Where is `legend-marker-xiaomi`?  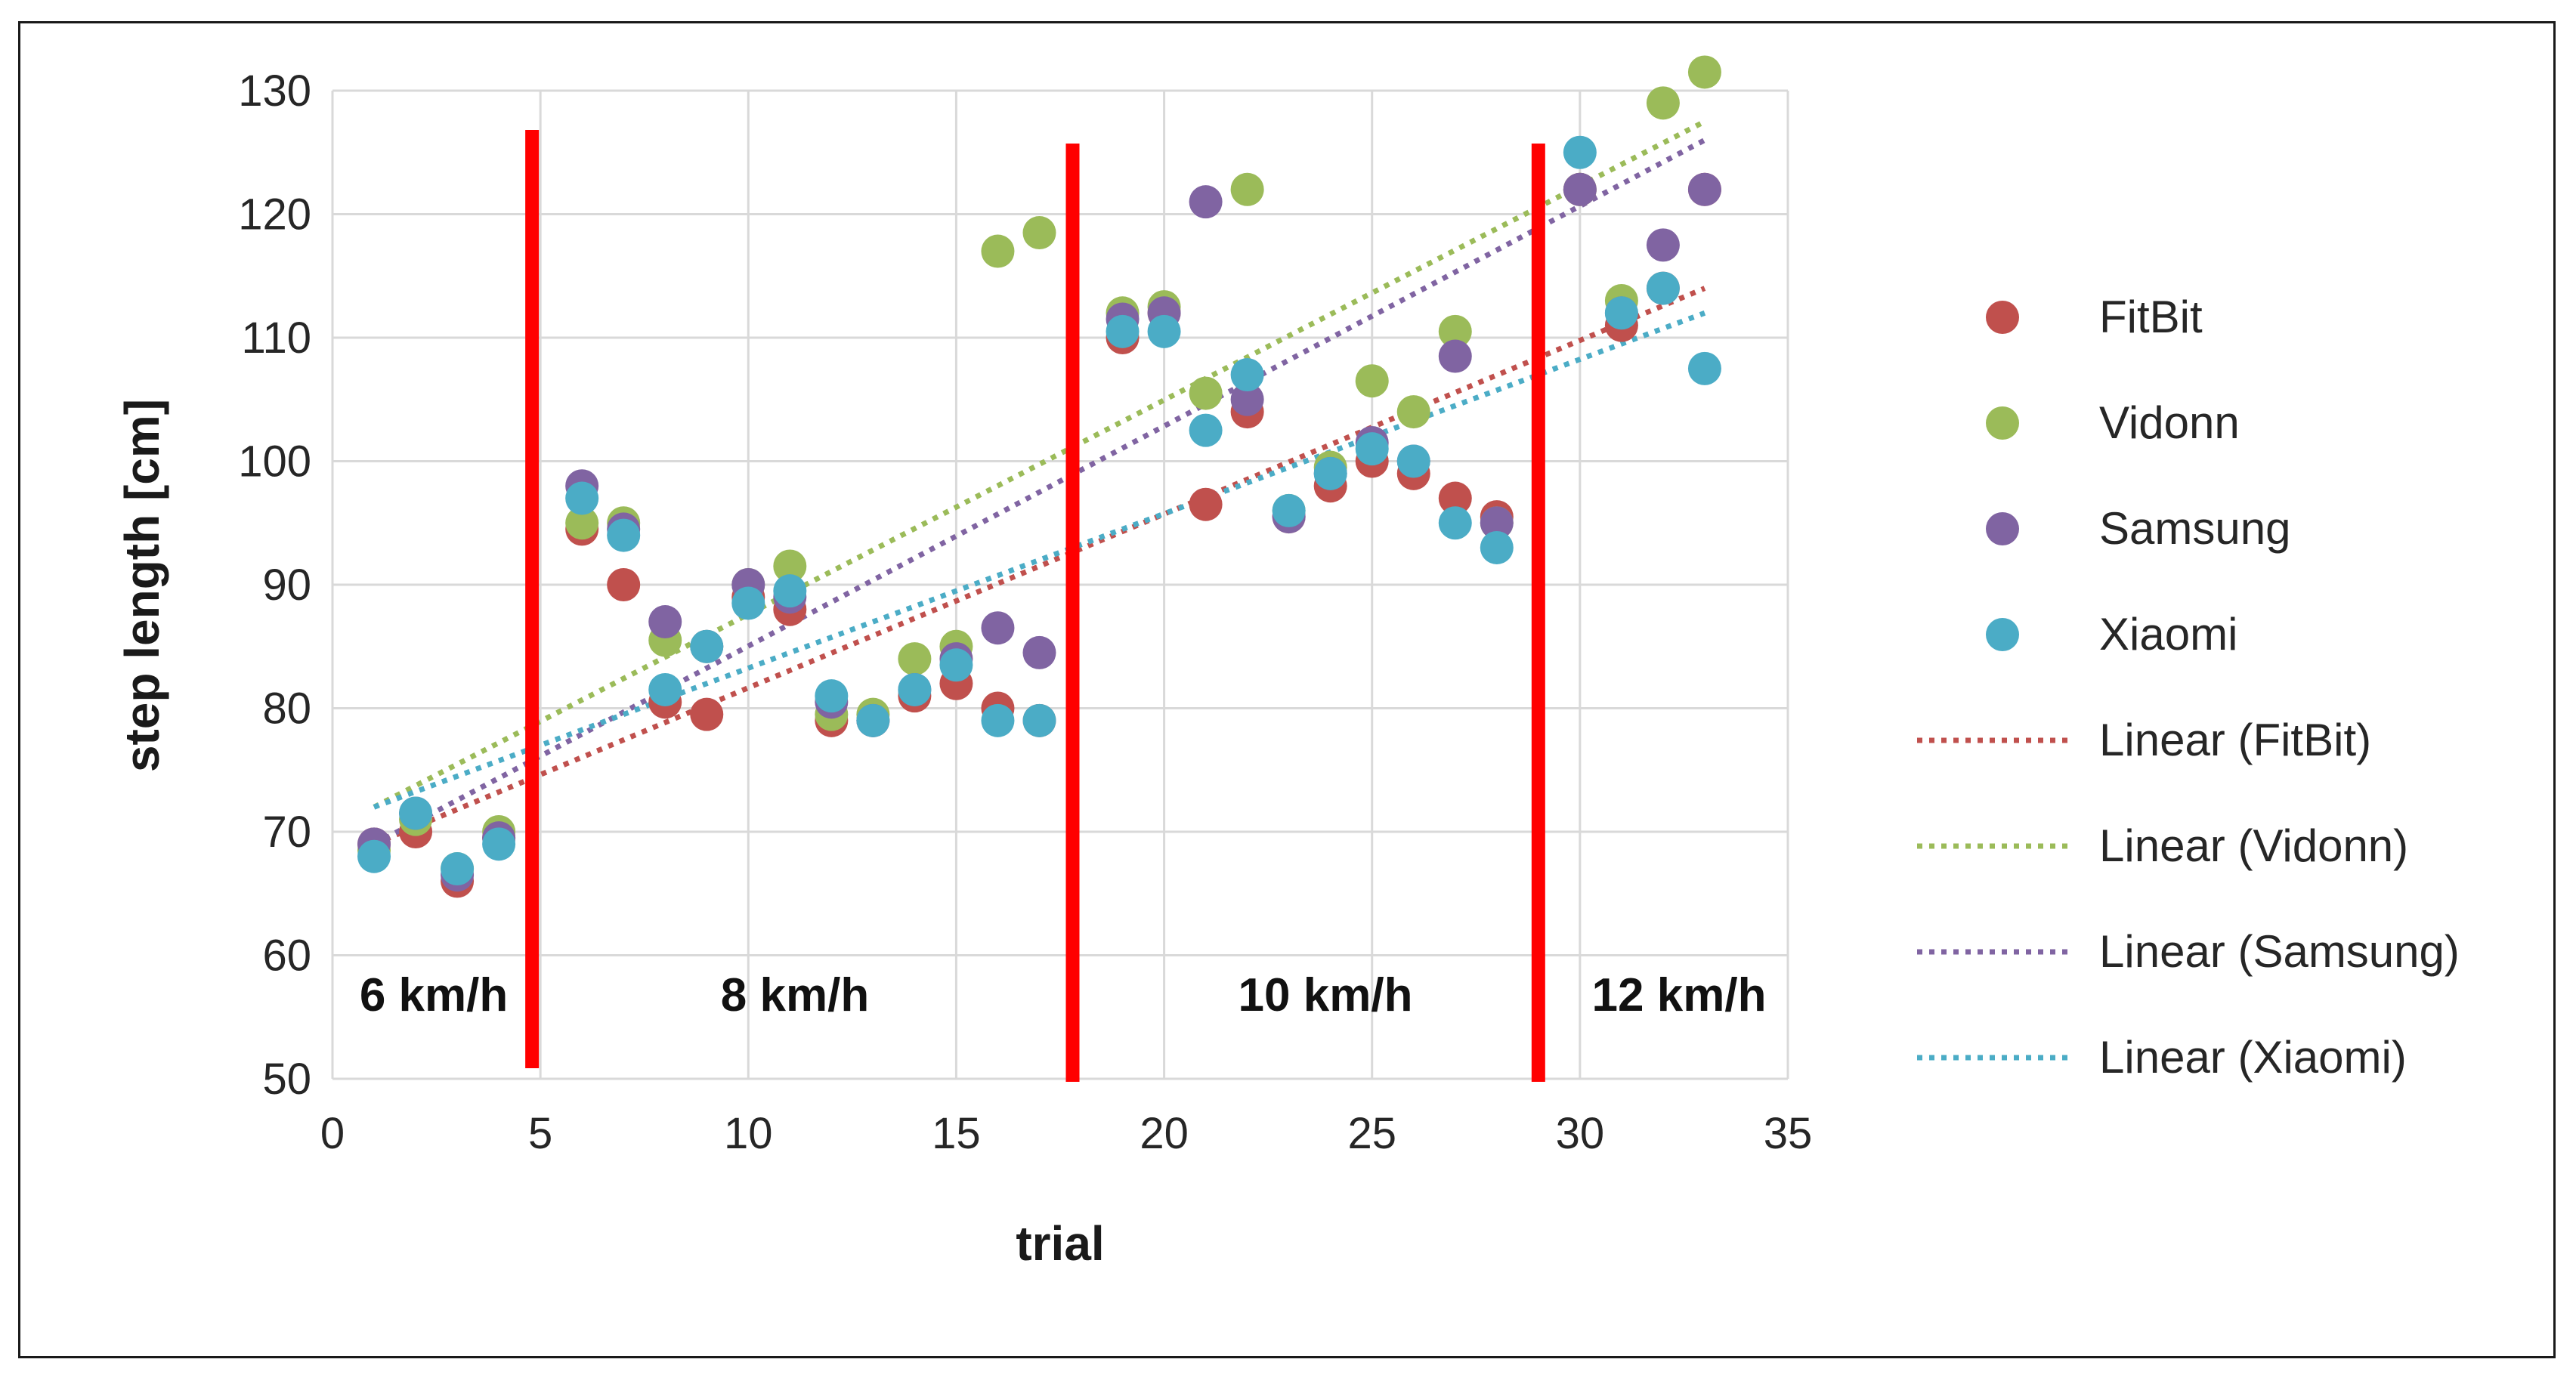
legend-marker-xiaomi is located at coordinates (2002, 634).